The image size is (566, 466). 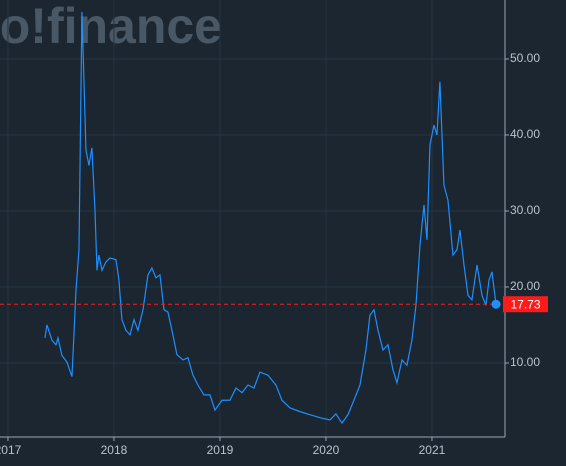 I want to click on last-price-box, so click(x=525, y=304).